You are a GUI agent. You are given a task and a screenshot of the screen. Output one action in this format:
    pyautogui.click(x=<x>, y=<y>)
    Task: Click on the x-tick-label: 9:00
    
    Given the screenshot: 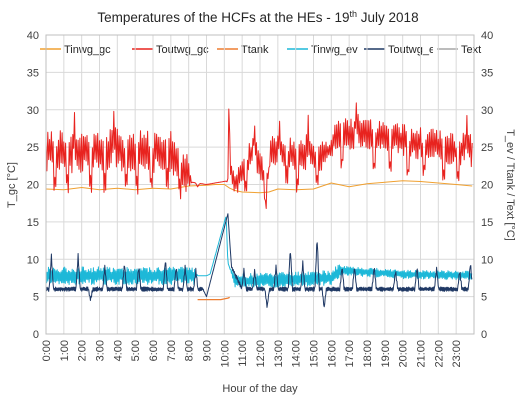 What is the action you would take?
    pyautogui.click(x=208, y=350)
    